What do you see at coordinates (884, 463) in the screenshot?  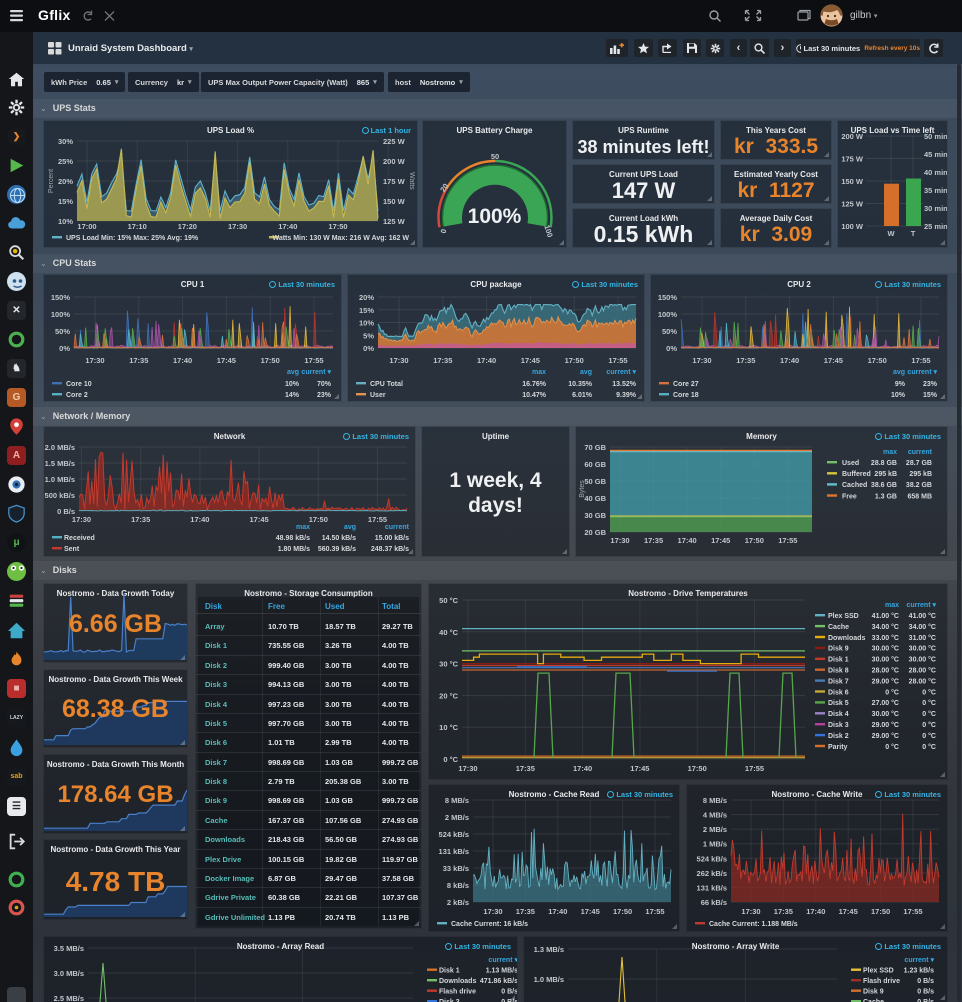 I see `svg-text: 28.8 GB` at bounding box center [884, 463].